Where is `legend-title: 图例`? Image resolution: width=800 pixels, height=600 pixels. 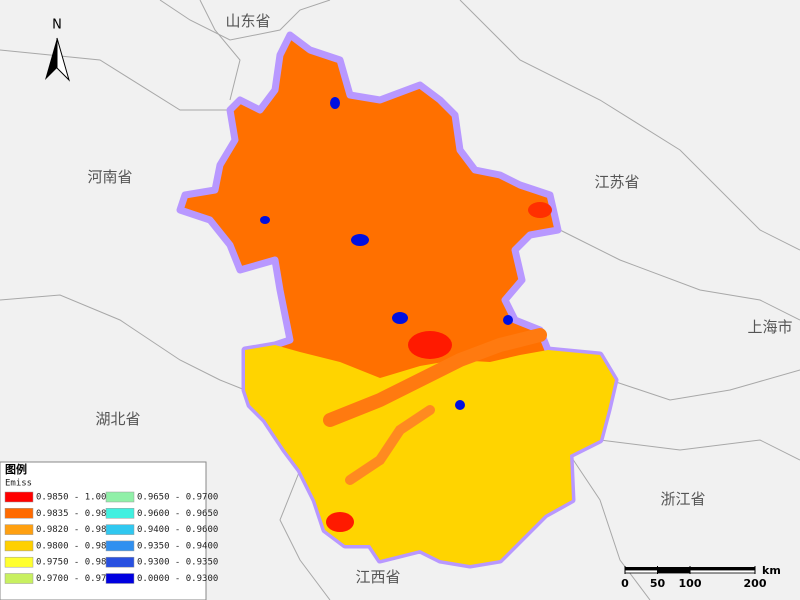 legend-title: 图例 is located at coordinates (16, 469).